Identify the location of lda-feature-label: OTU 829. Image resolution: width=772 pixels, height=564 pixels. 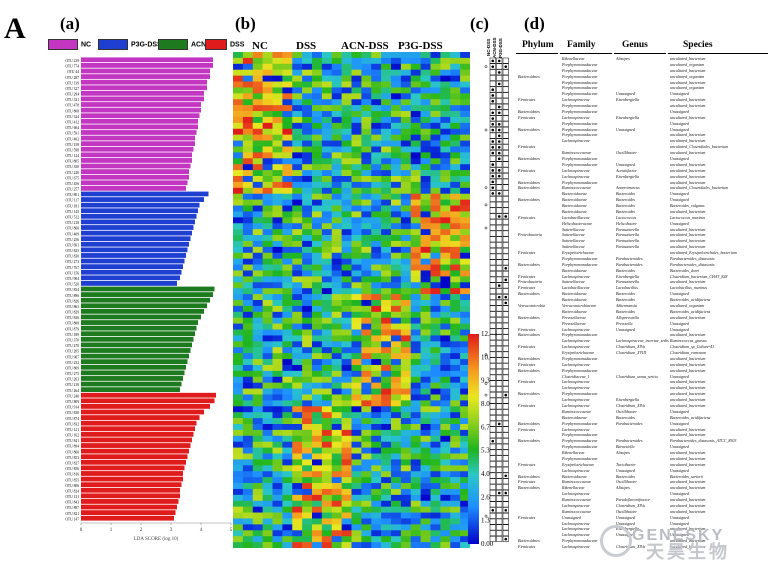
(72, 313).